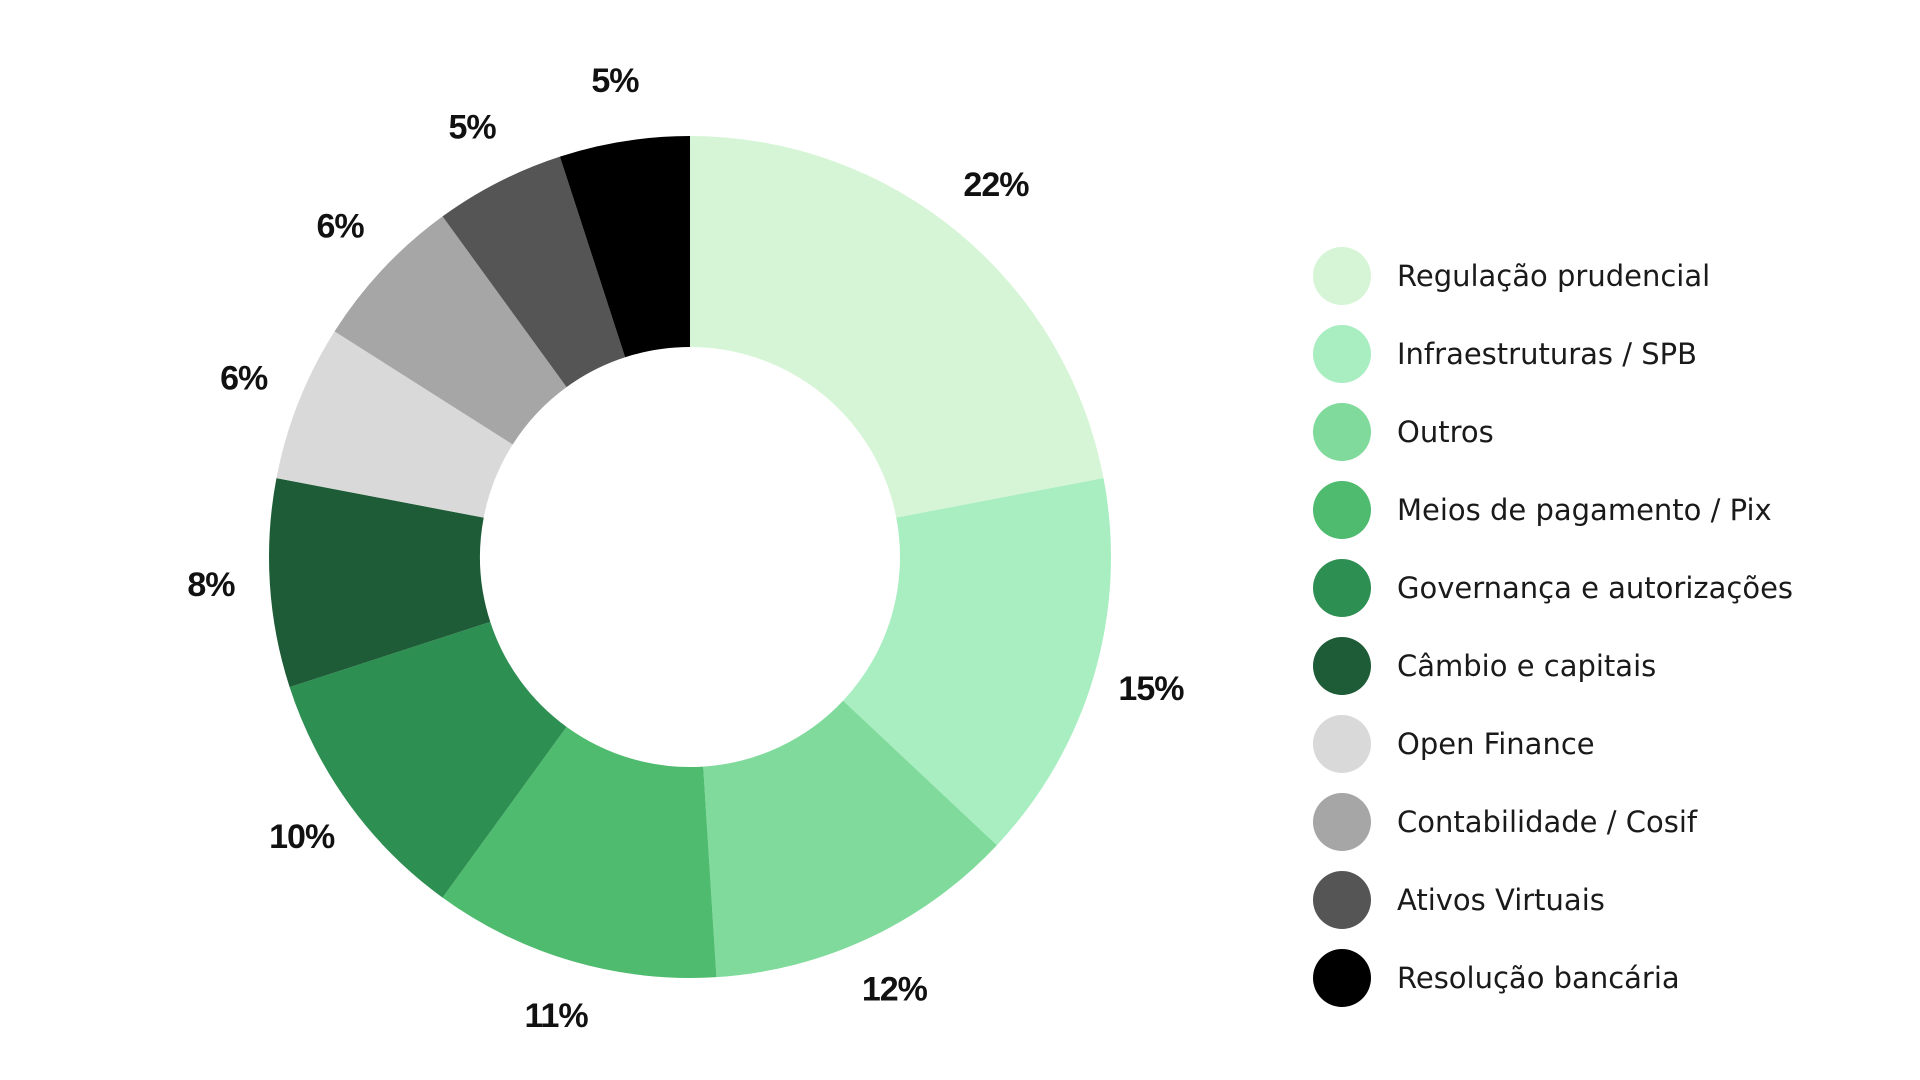 The height and width of the screenshot is (1080, 1920). Describe the element at coordinates (1595, 588) in the screenshot. I see `legend-label: Governança e autorizações` at that location.